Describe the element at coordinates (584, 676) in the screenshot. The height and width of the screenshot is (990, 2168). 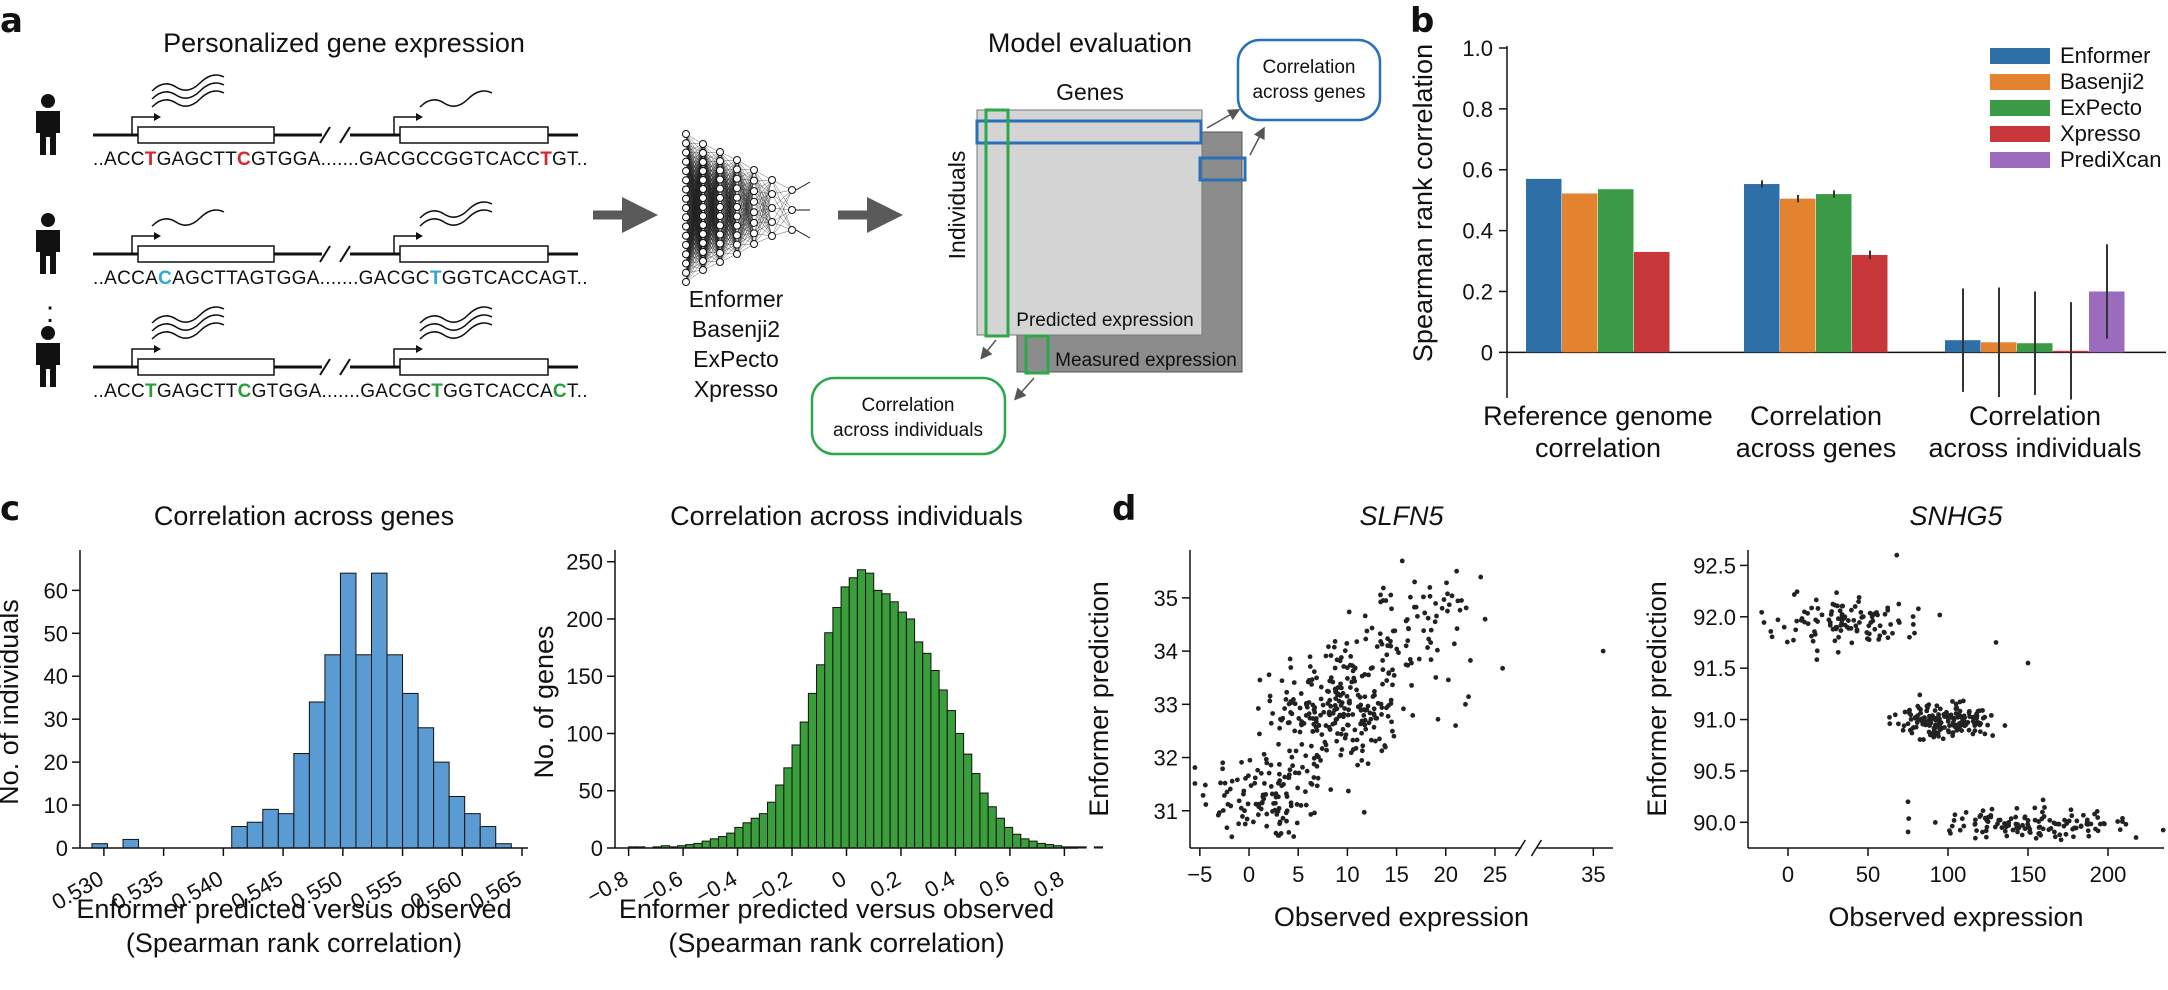
I see `c2-y-tick-label: 150` at that location.